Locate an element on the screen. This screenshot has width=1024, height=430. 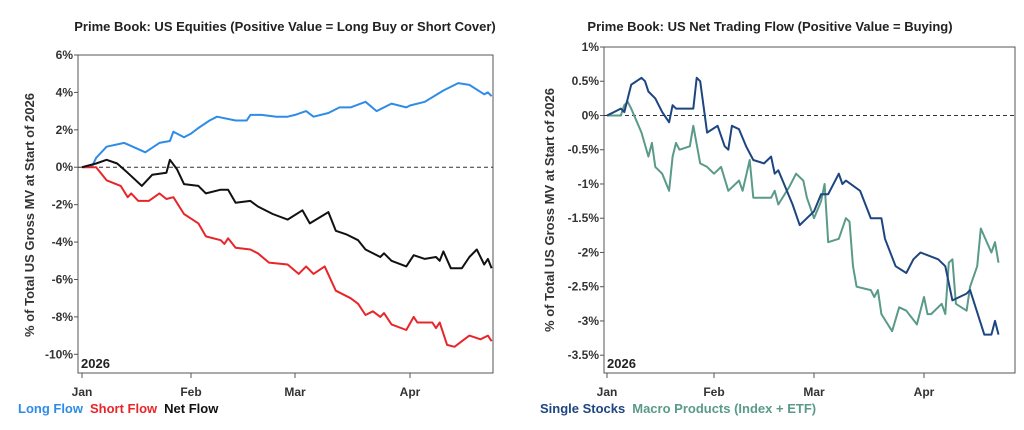
y-tick-label: -6% is located at coordinates (63, 279).